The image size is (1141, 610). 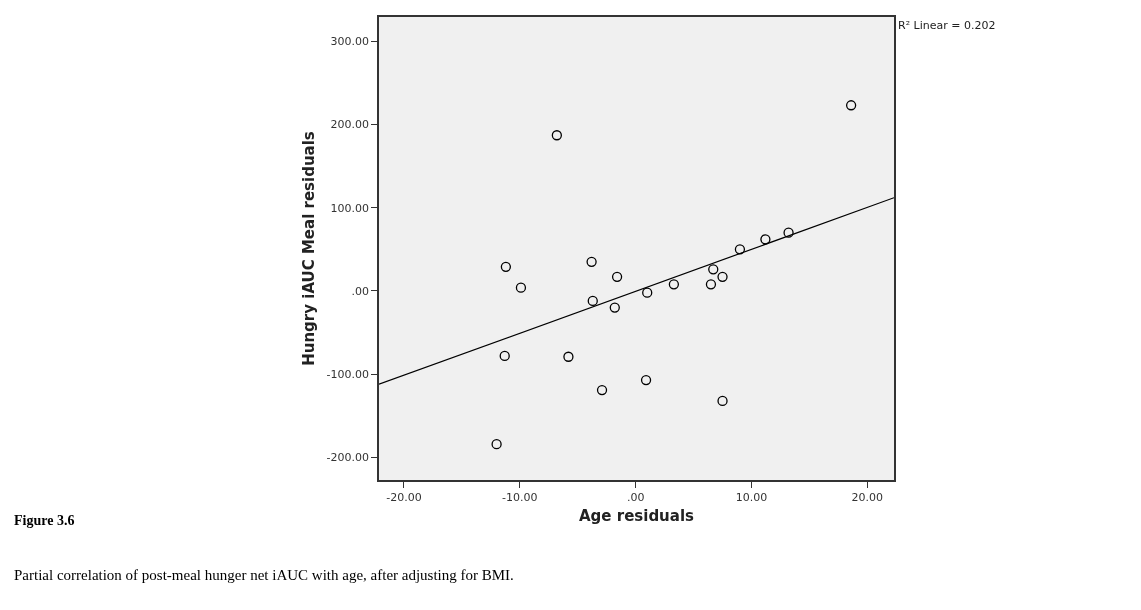 What do you see at coordinates (751, 497) in the screenshot?
I see `x-tick-label: 10.00` at bounding box center [751, 497].